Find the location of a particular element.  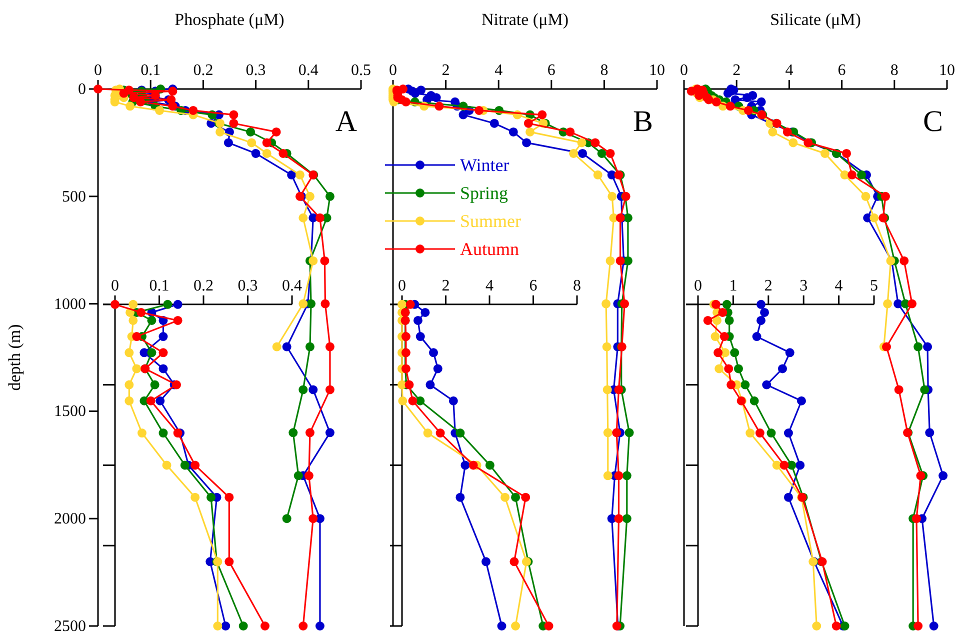

y-tick-label: 0 is located at coordinates (82, 89).